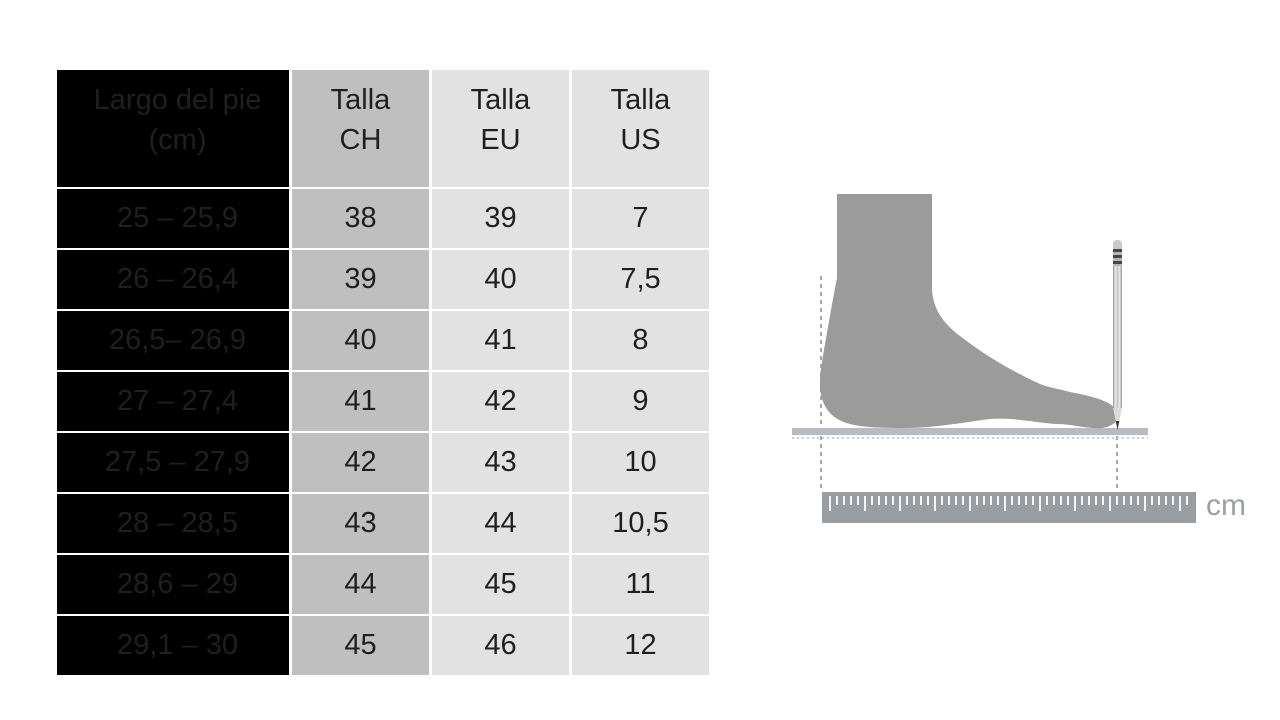  Describe the element at coordinates (360, 462) in the screenshot. I see `cell-size-ch: 42` at that location.